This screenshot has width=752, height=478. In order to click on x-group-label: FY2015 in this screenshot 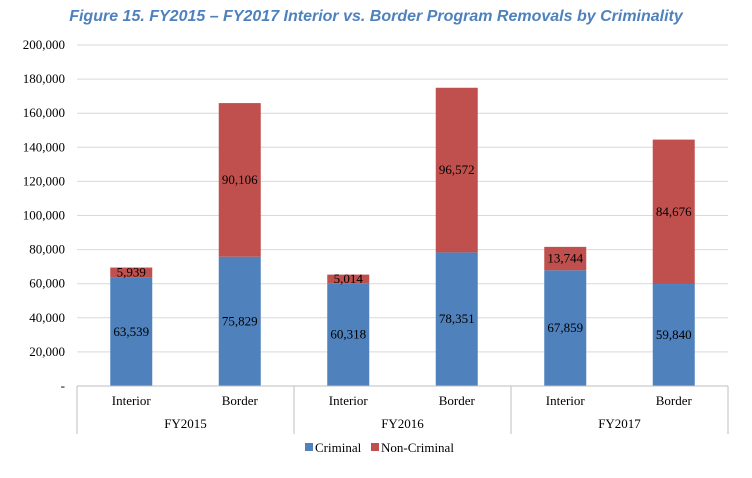, I will do `click(185, 423)`.